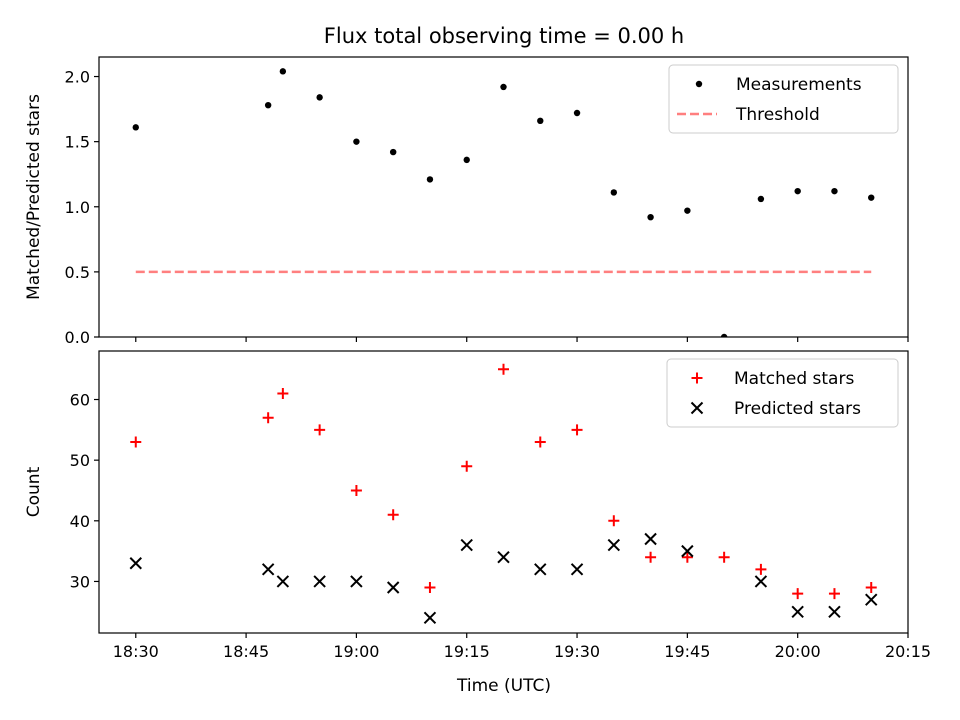 The image size is (960, 720). Describe the element at coordinates (697, 378) in the screenshot. I see `legend-marker-matched` at that location.